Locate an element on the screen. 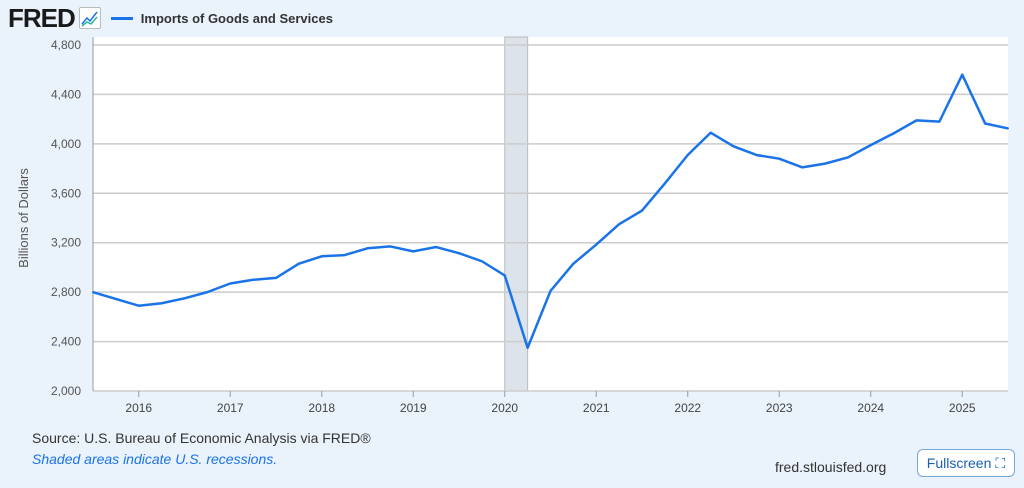  x-tick-label: 2022 is located at coordinates (687, 408).